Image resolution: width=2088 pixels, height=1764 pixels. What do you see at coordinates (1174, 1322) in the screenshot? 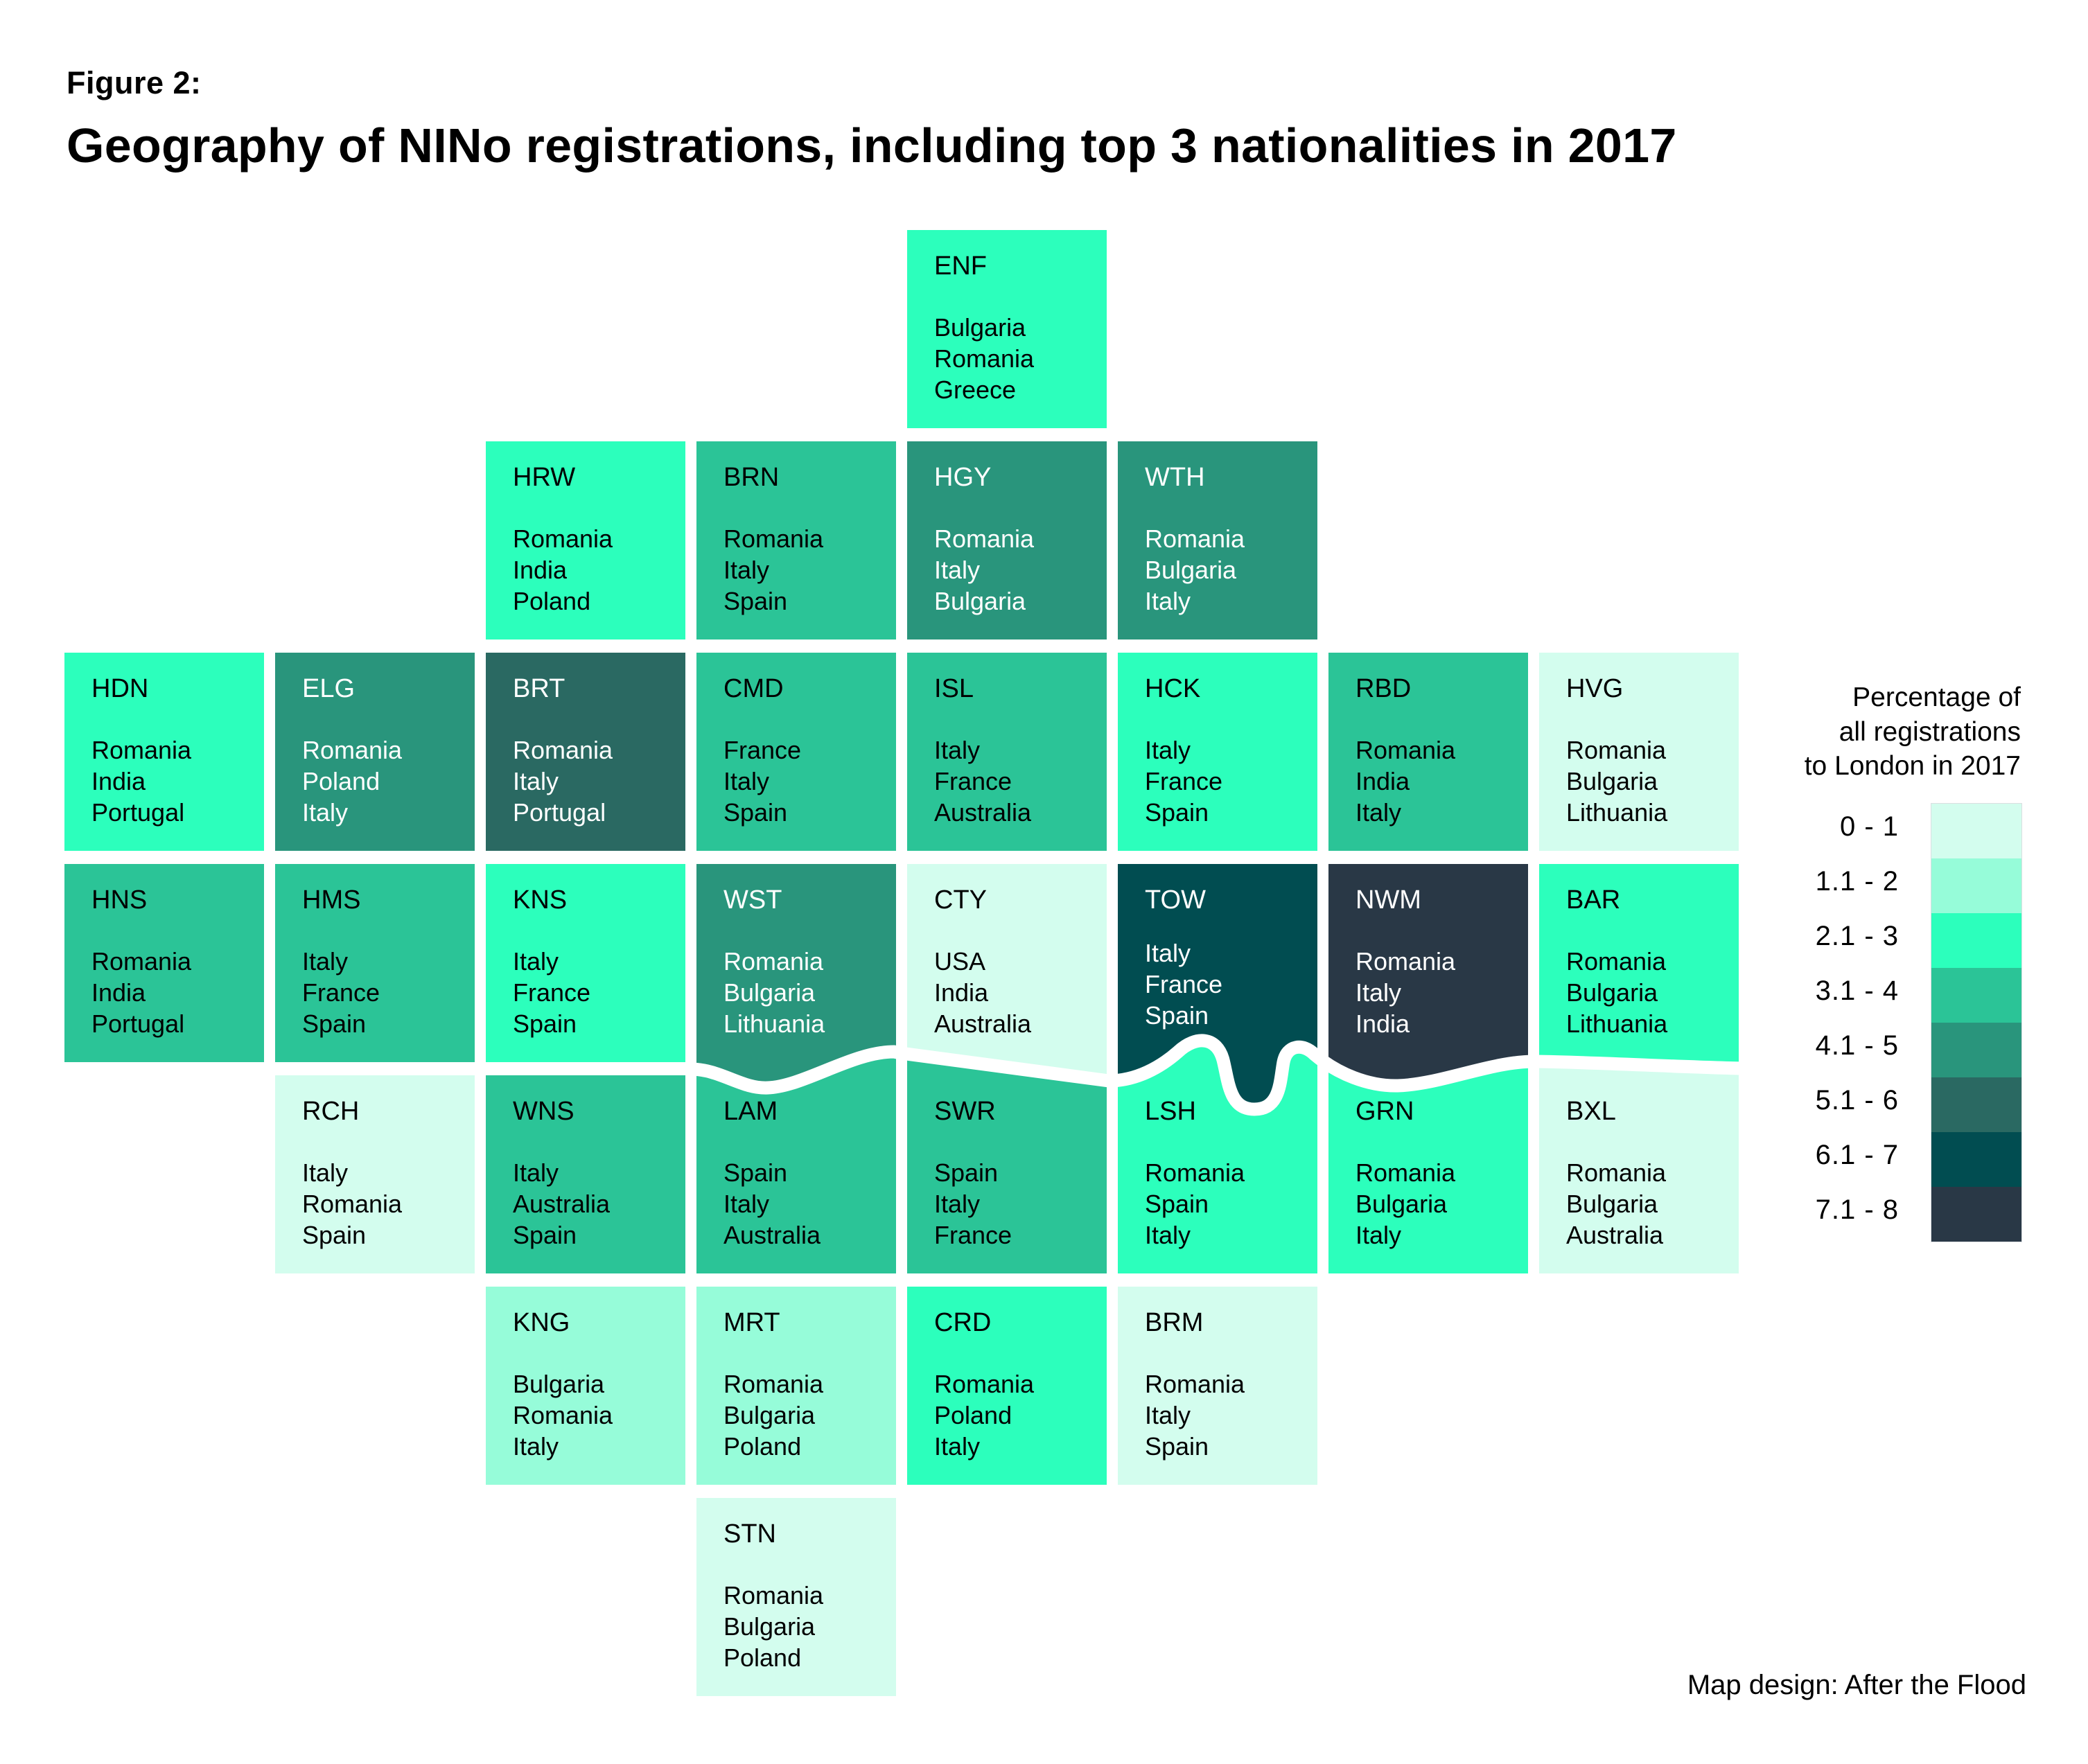
I see `borough-code: BRM` at bounding box center [1174, 1322].